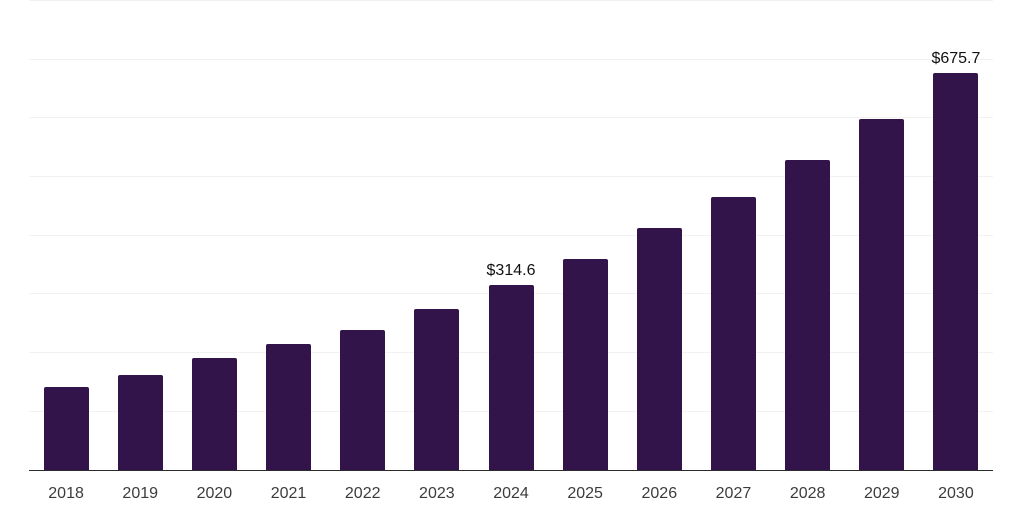 Image resolution: width=1024 pixels, height=512 pixels. I want to click on x-tick-label-2028: 2028, so click(807, 493).